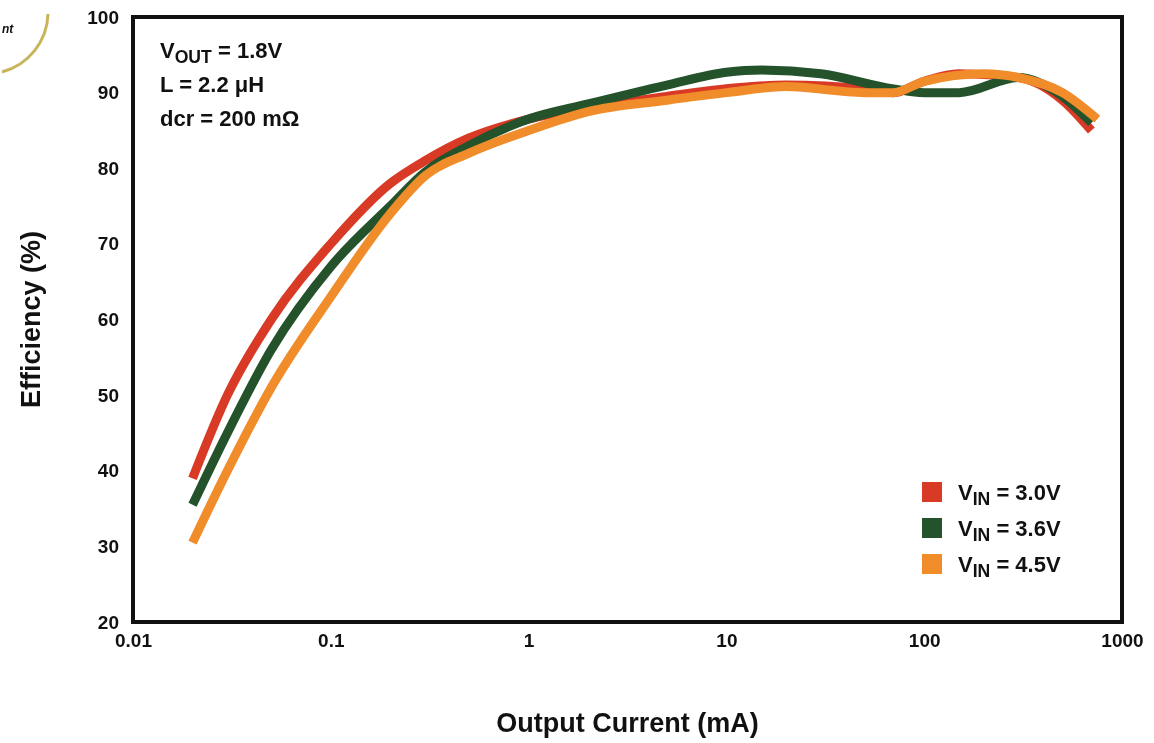 The width and height of the screenshot is (1154, 743). Describe the element at coordinates (529, 641) in the screenshot. I see `x-tick-label: 1` at that location.